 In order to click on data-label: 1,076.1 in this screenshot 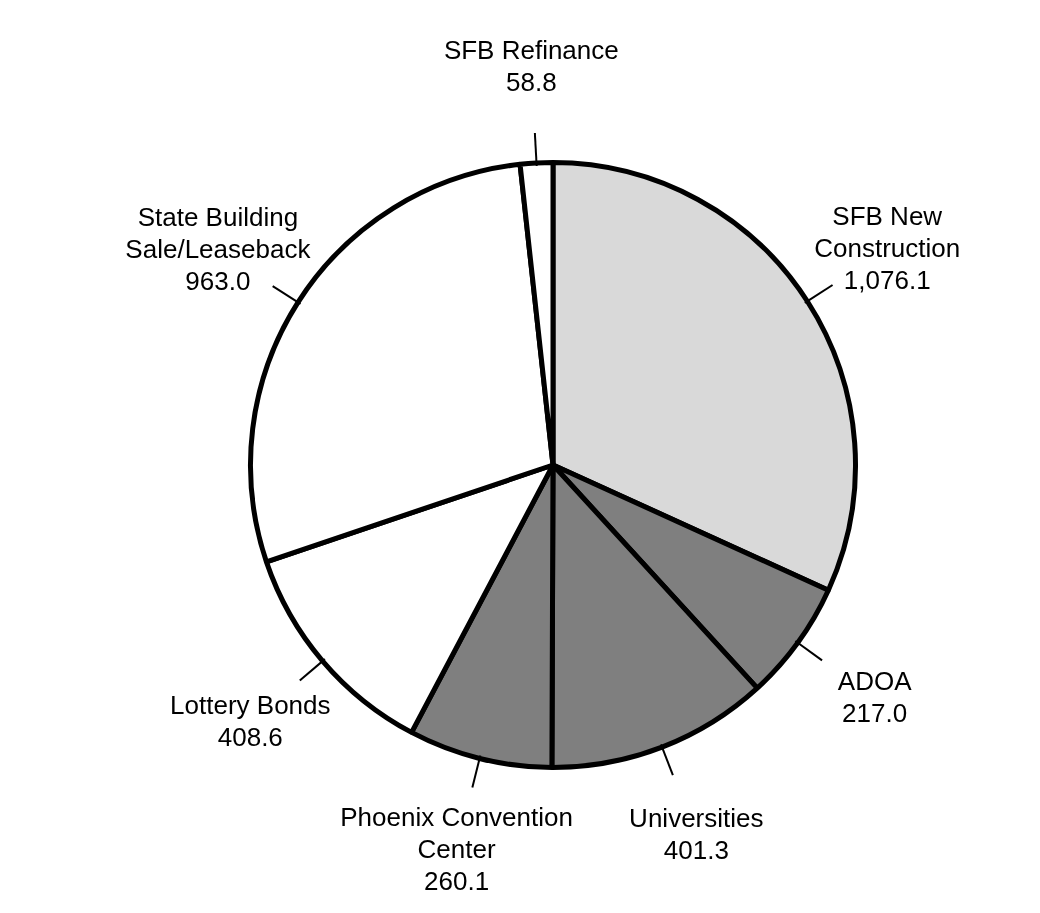, I will do `click(887, 279)`.